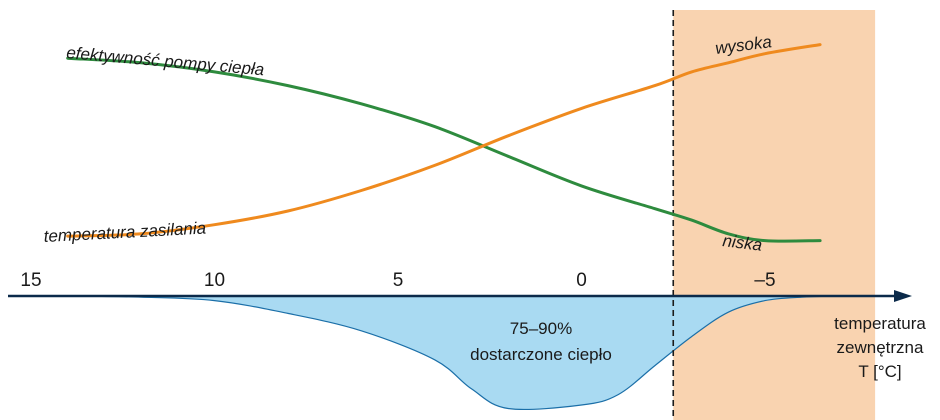 The image size is (940, 420). I want to click on x-tick-label: 0, so click(581, 280).